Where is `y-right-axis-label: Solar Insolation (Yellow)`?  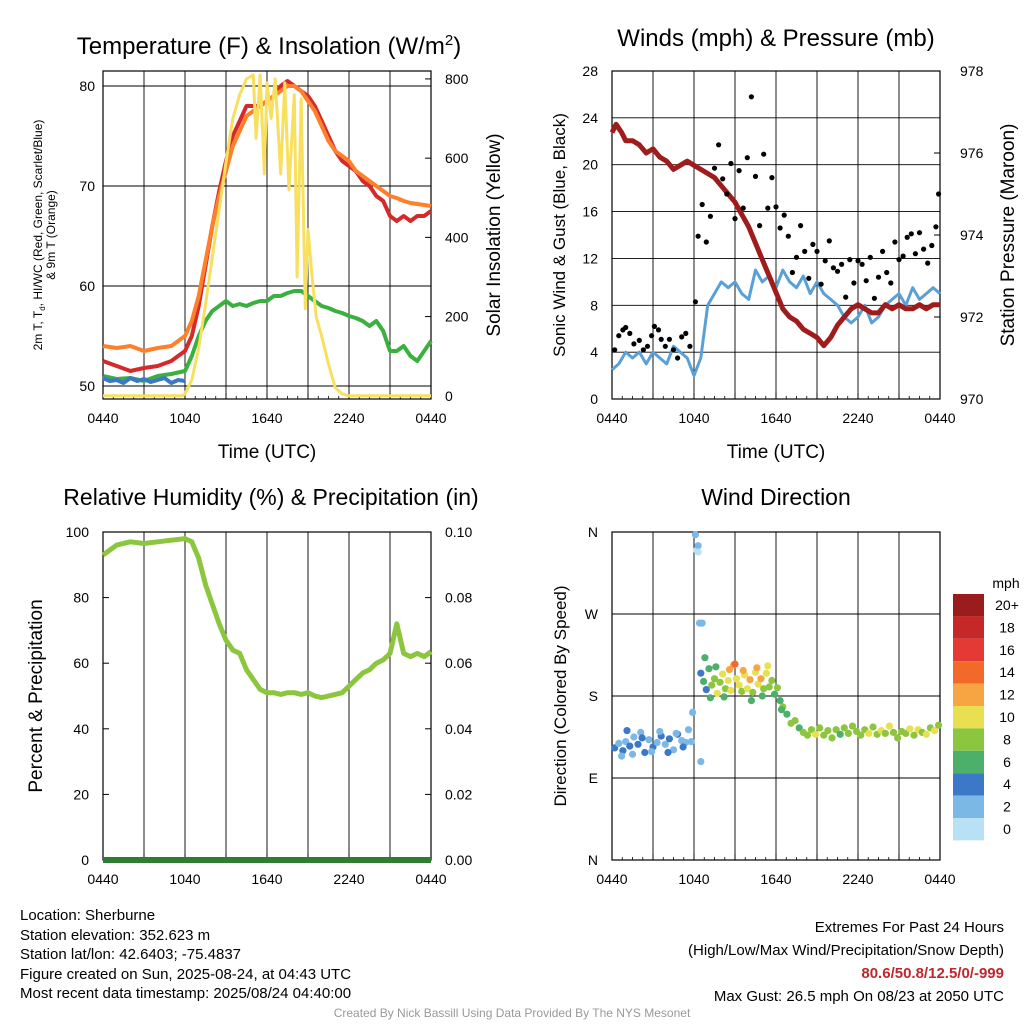
y-right-axis-label: Solar Insolation (Yellow) is located at coordinates (494, 234).